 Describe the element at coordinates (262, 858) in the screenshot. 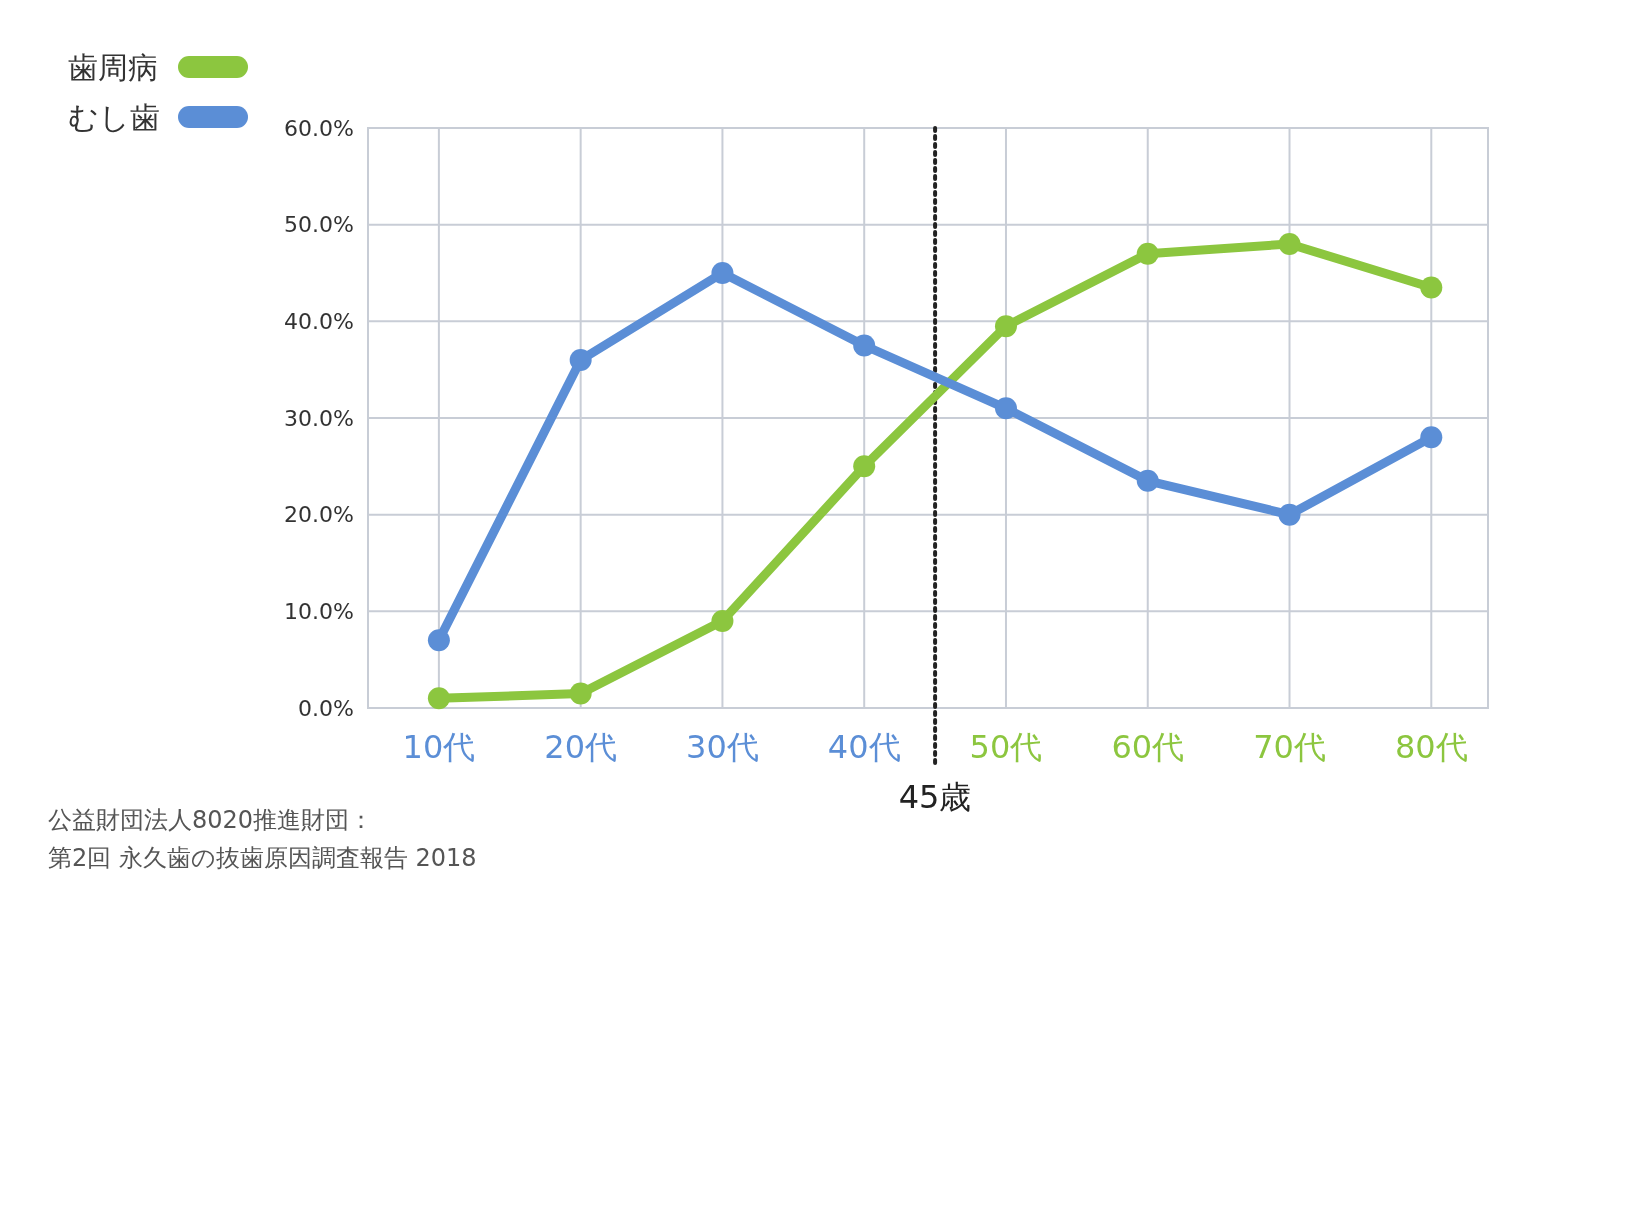

I see `text: 第2回 永久歯の抜歯原因調査報告 2018` at that location.